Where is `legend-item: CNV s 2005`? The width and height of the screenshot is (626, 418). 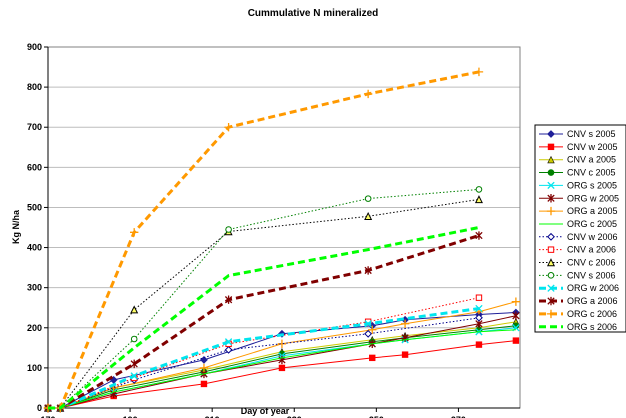
legend-item: CNV s 2005 is located at coordinates (577, 134).